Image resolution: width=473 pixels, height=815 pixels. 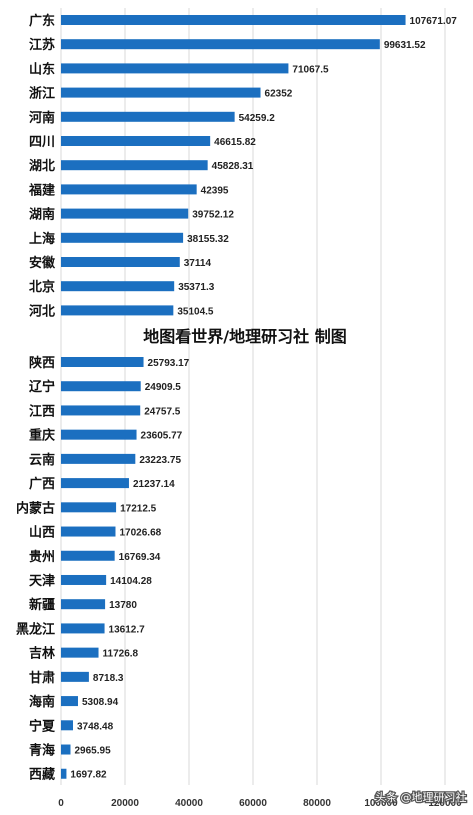 I want to click on watermark-text: 头条 @地理研习社, so click(x=421, y=797).